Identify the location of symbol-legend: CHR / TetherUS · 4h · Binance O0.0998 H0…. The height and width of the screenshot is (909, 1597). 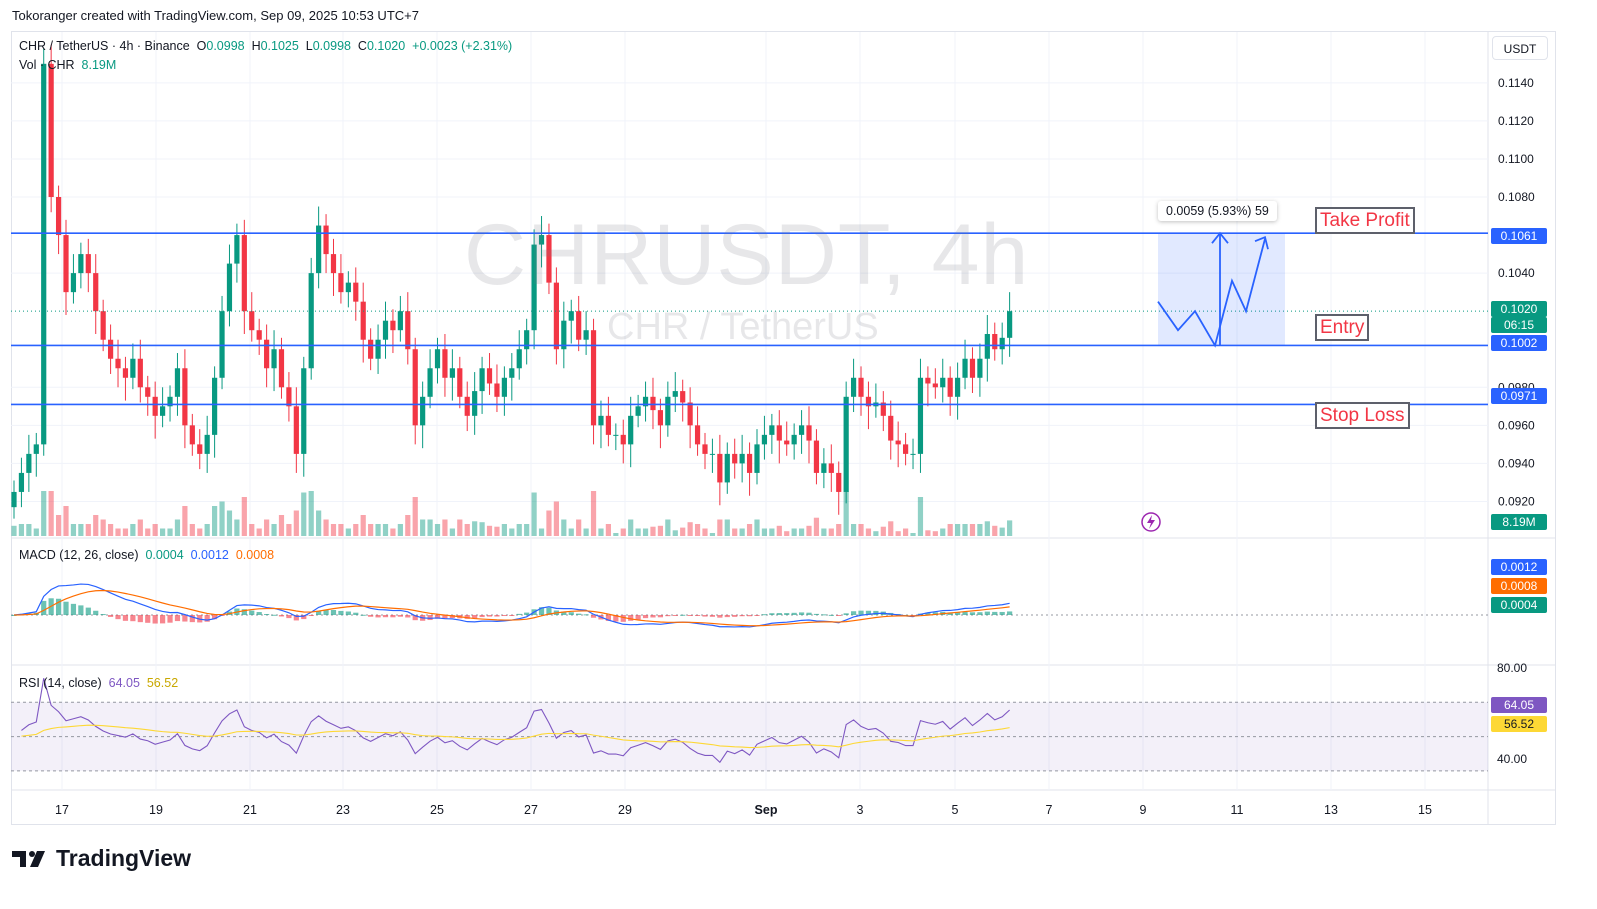
(266, 46).